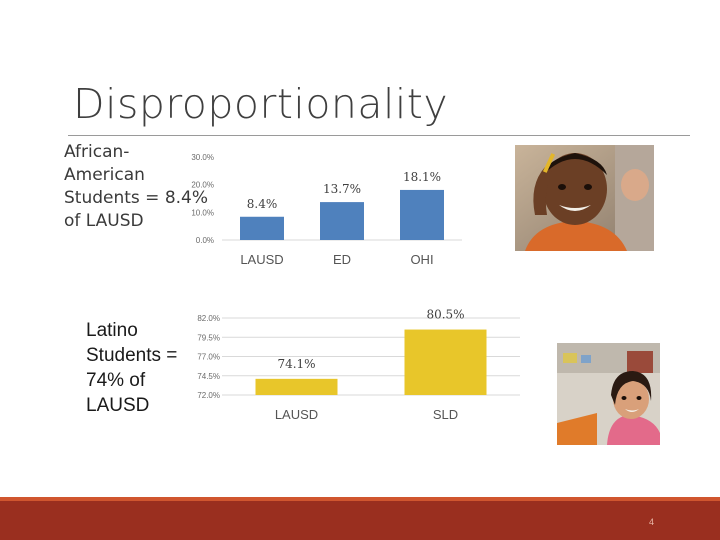 This screenshot has height=540, width=720. I want to click on latino-statement: Latino Students = 74% of LAUSD, so click(132, 368).